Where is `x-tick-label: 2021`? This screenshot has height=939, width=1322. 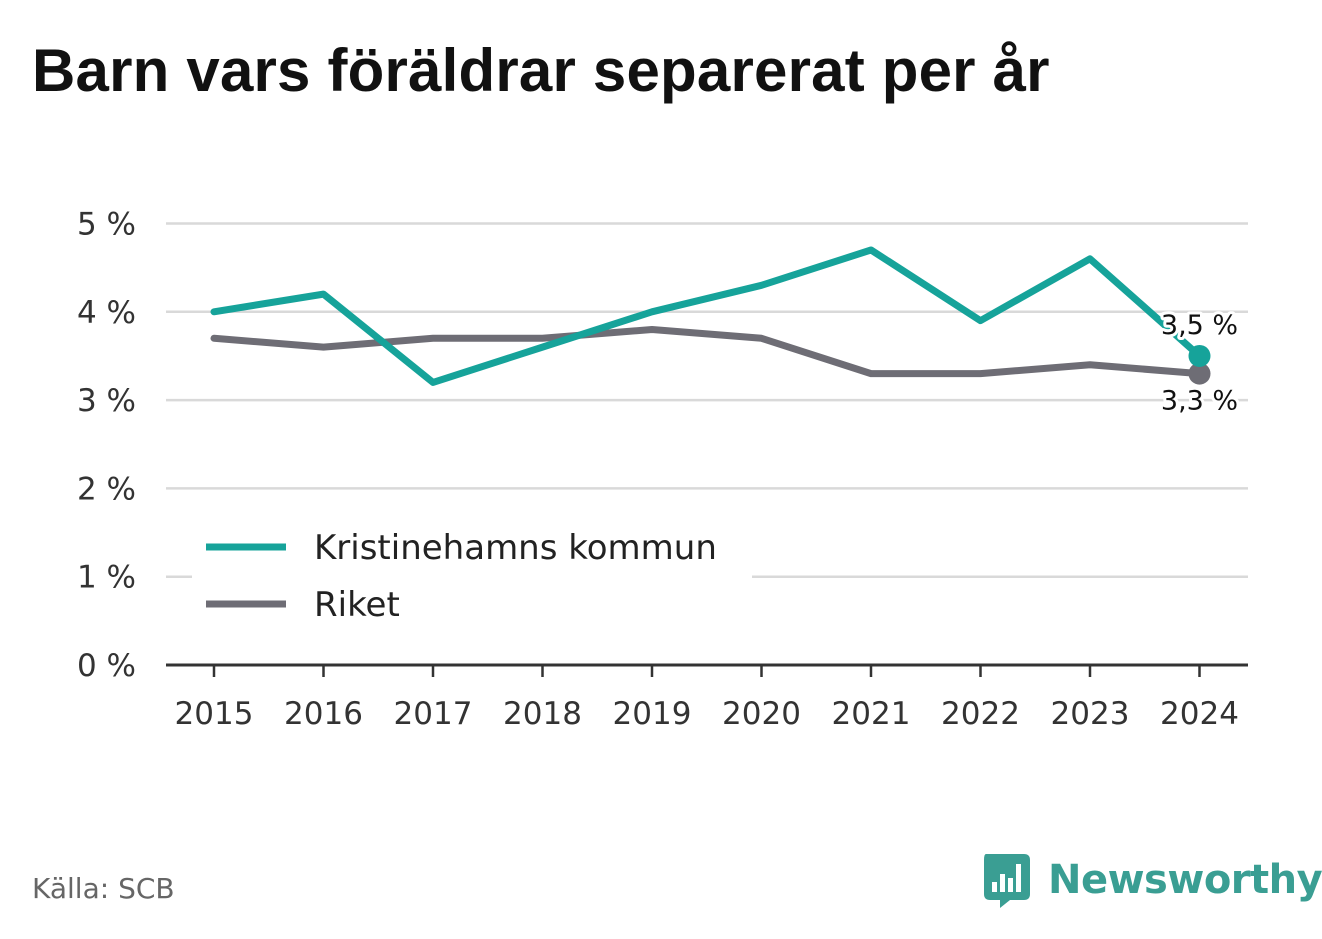
x-tick-label: 2021 is located at coordinates (871, 714).